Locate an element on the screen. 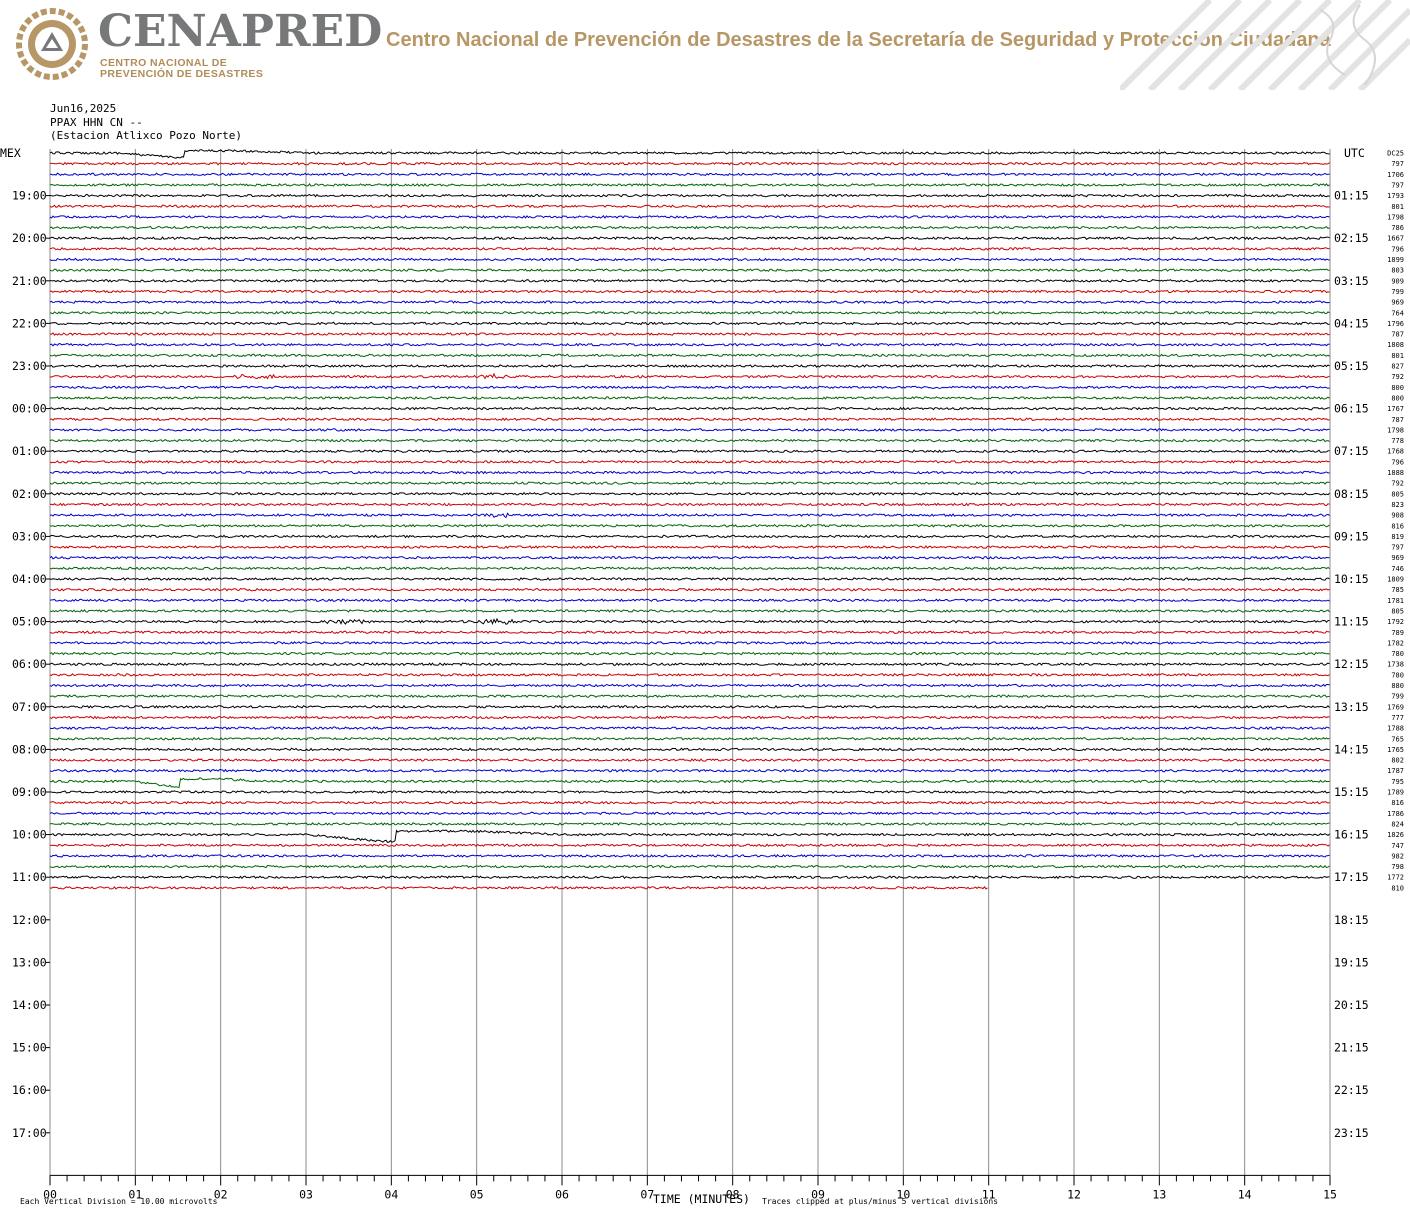 The image size is (1410, 1215). trace-scale-value: 1792 is located at coordinates (1395, 622).